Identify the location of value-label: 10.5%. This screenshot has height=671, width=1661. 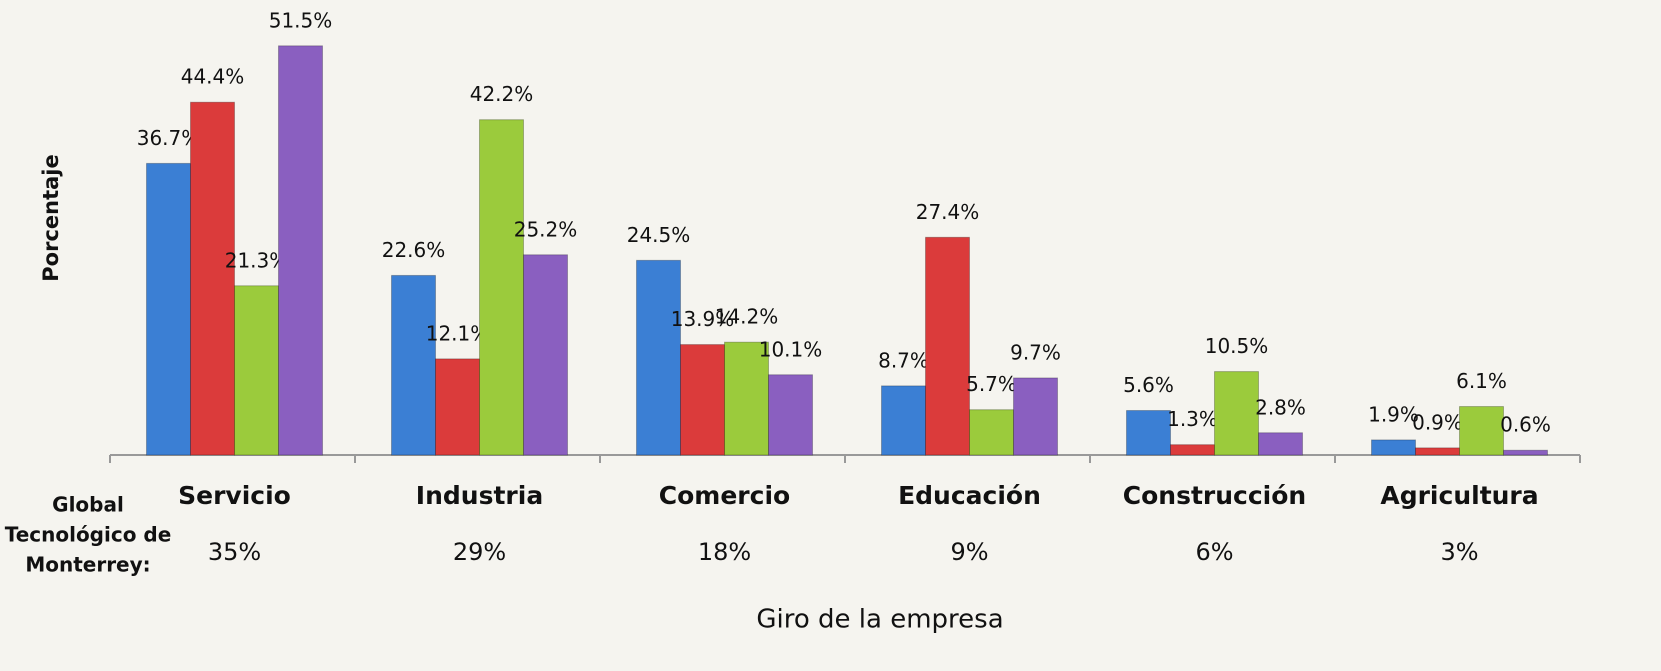
(1237, 346).